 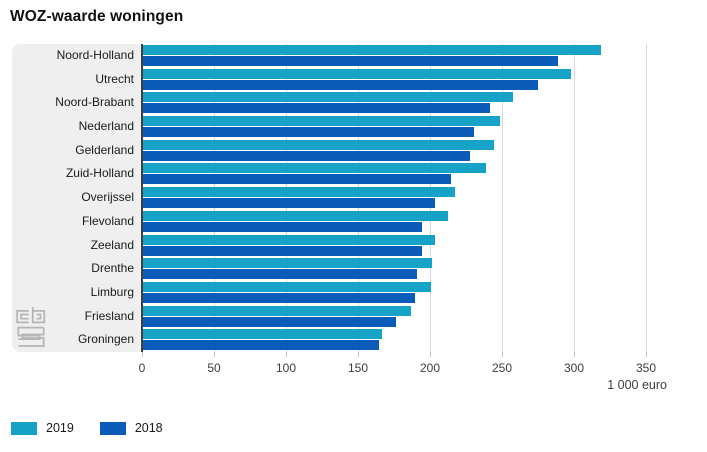 What do you see at coordinates (114, 78) in the screenshot?
I see `category-label-utrecht: Utrecht` at bounding box center [114, 78].